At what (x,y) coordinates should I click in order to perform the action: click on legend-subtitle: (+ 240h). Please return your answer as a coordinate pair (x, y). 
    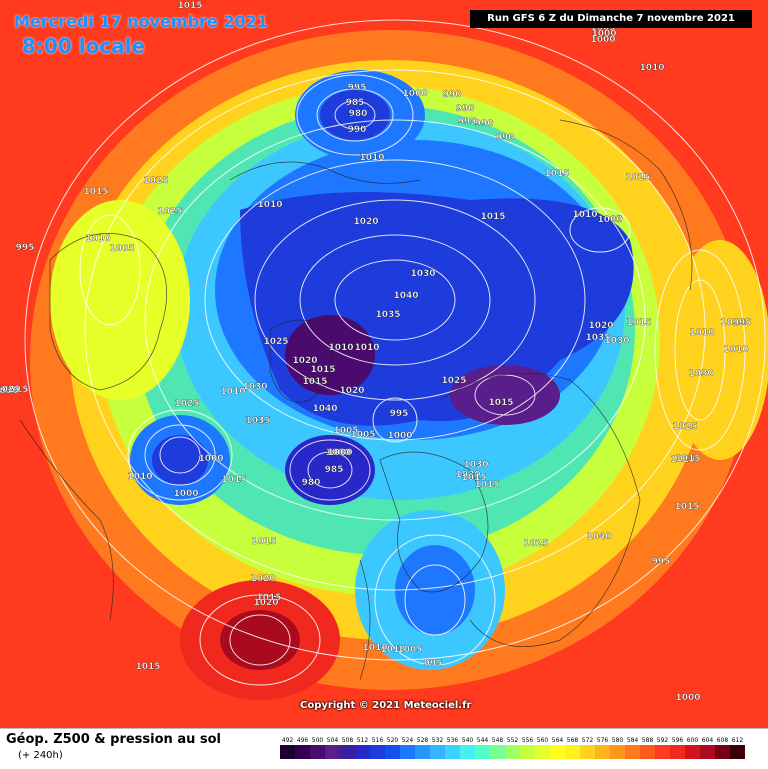
    Looking at the image, I should click on (40, 755).